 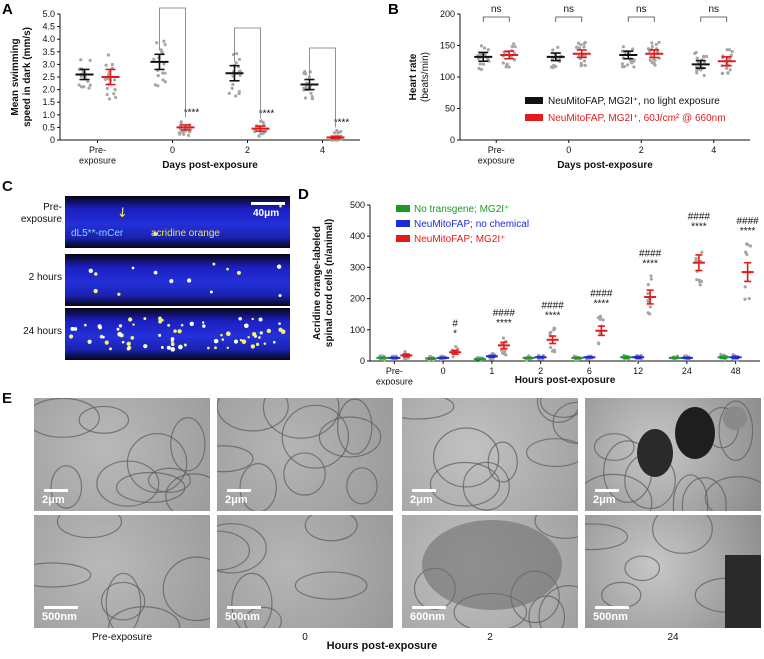 I want to click on x-tick-label: 0, so click(x=172, y=150).